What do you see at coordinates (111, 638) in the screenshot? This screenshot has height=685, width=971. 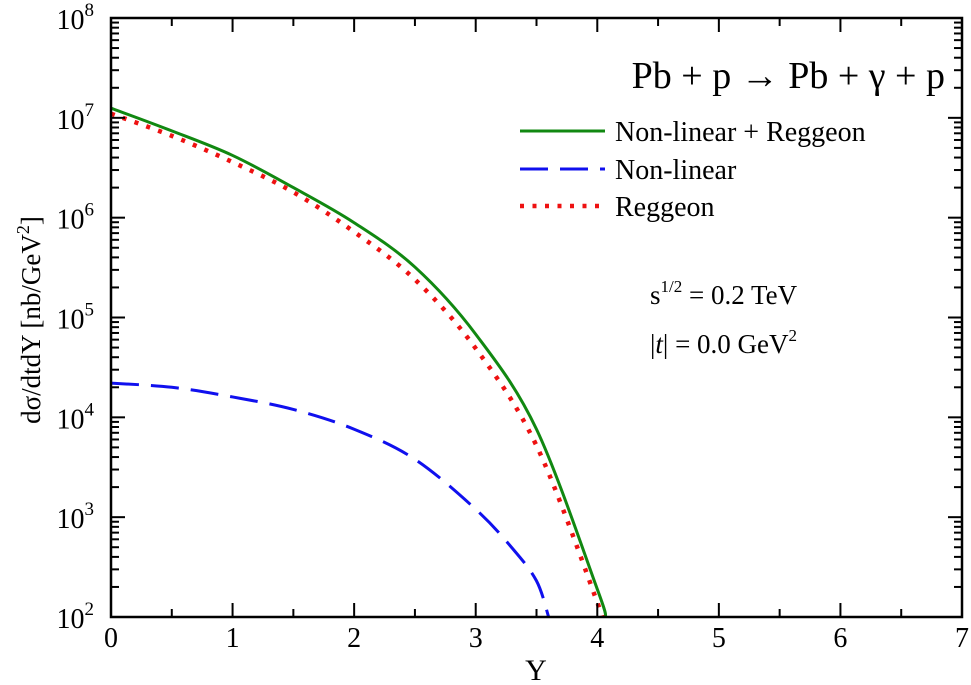 I see `x-tick-label: 0` at bounding box center [111, 638].